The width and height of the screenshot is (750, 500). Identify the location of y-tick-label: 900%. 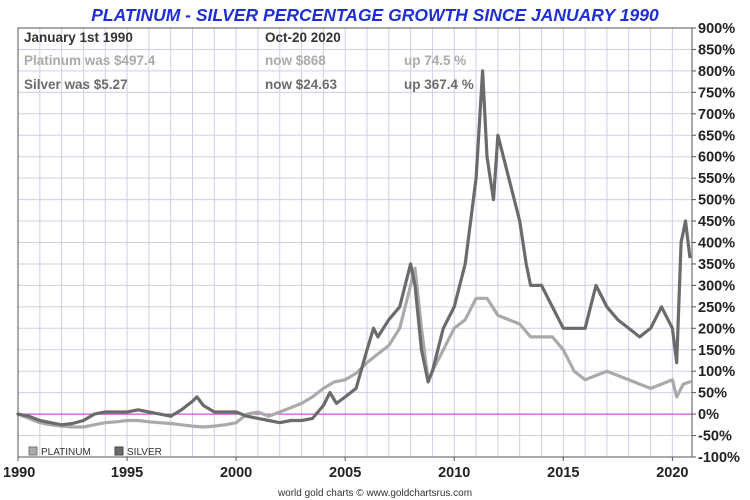
(716, 29).